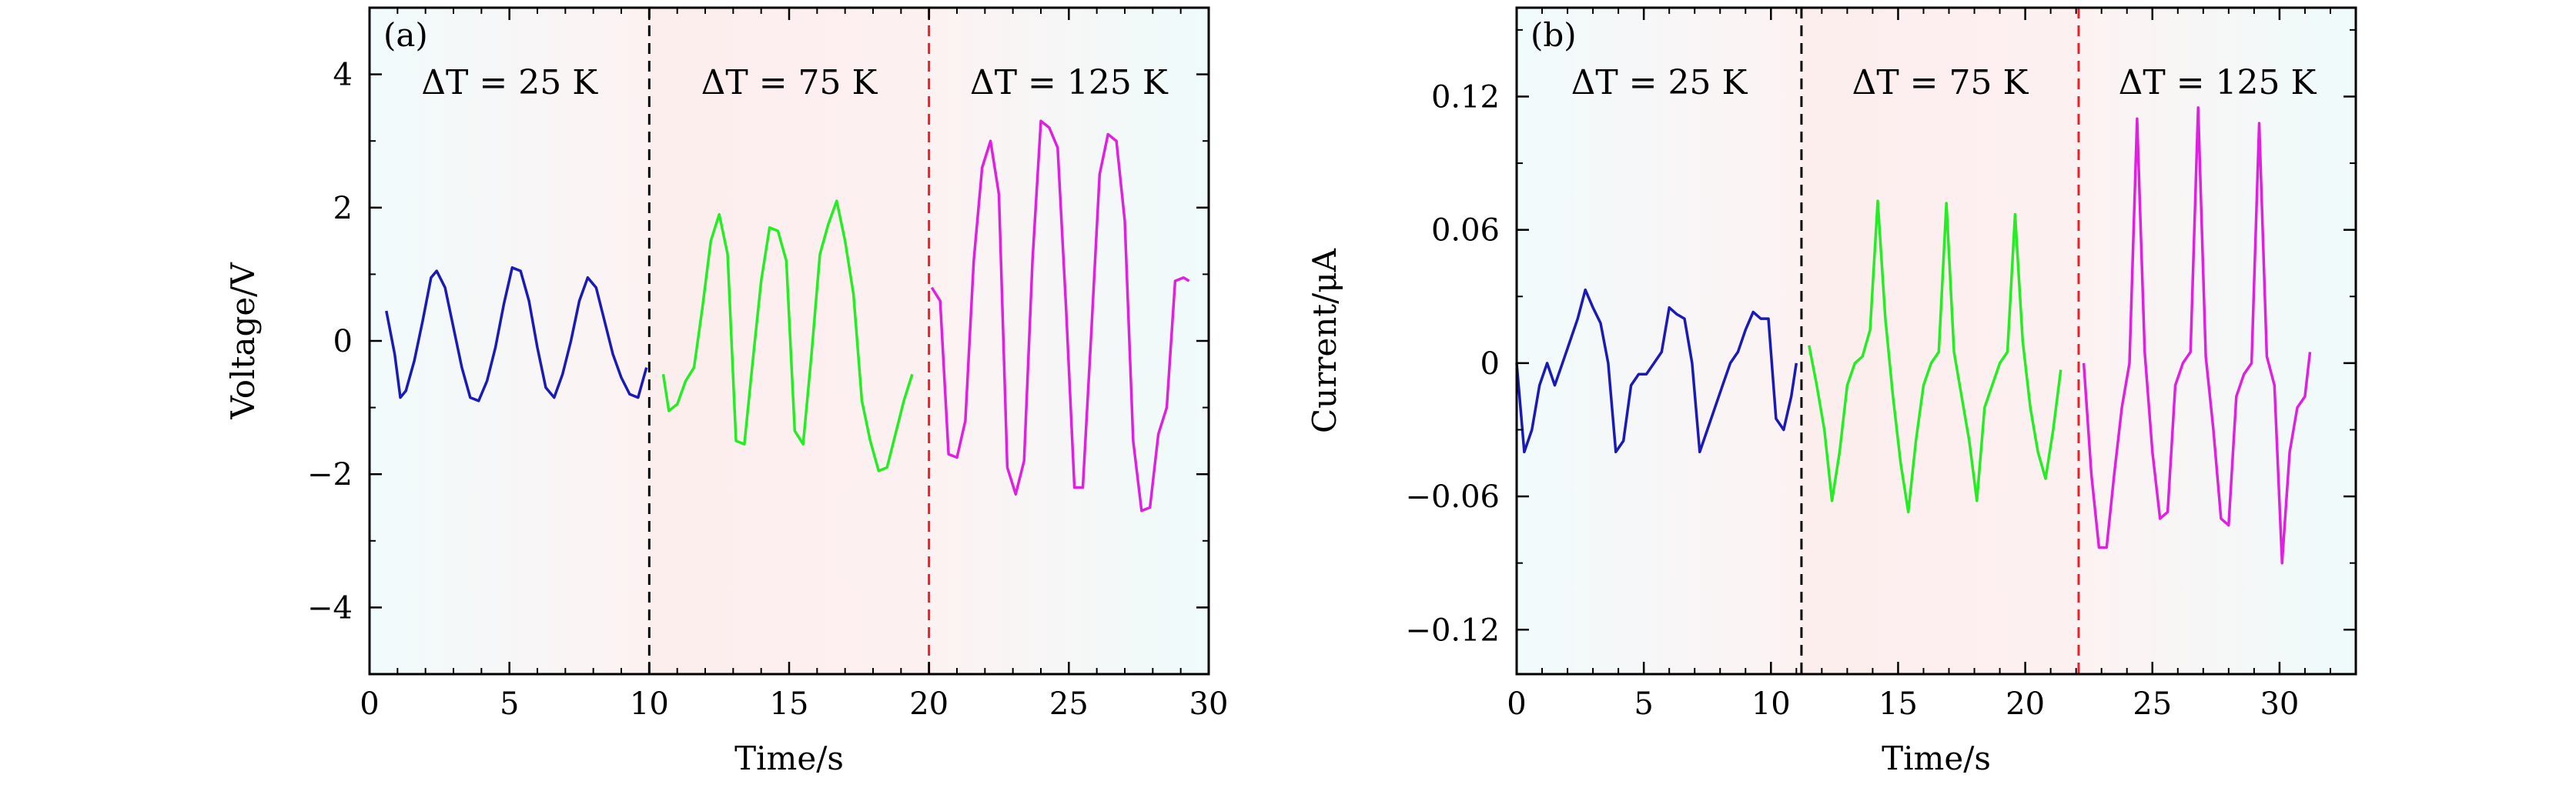  What do you see at coordinates (1466, 97) in the screenshot?
I see `y-tick-label: 0.12` at bounding box center [1466, 97].